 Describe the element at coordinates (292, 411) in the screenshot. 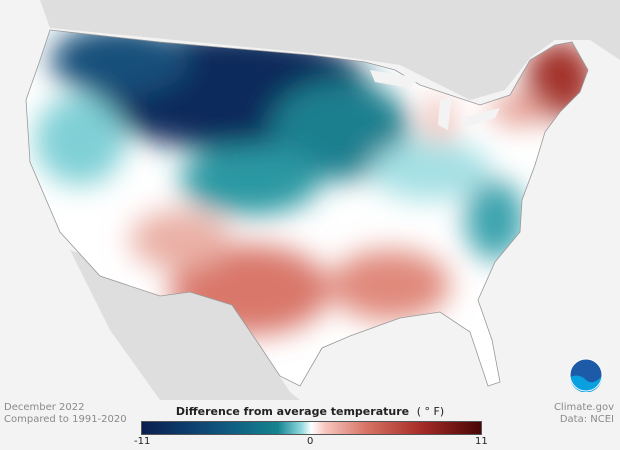

I see `legend-title-text: Difference from average temperature` at that location.